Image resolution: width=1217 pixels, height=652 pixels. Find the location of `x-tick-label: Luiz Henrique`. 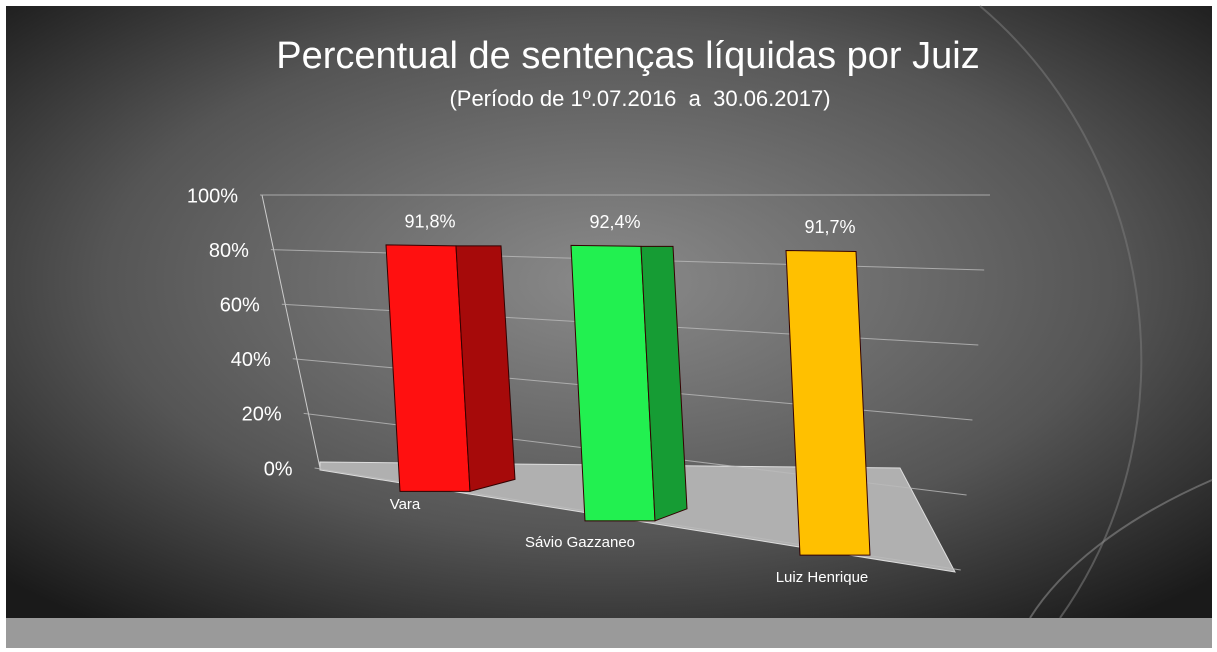

x-tick-label: Luiz Henrique is located at coordinates (822, 577).